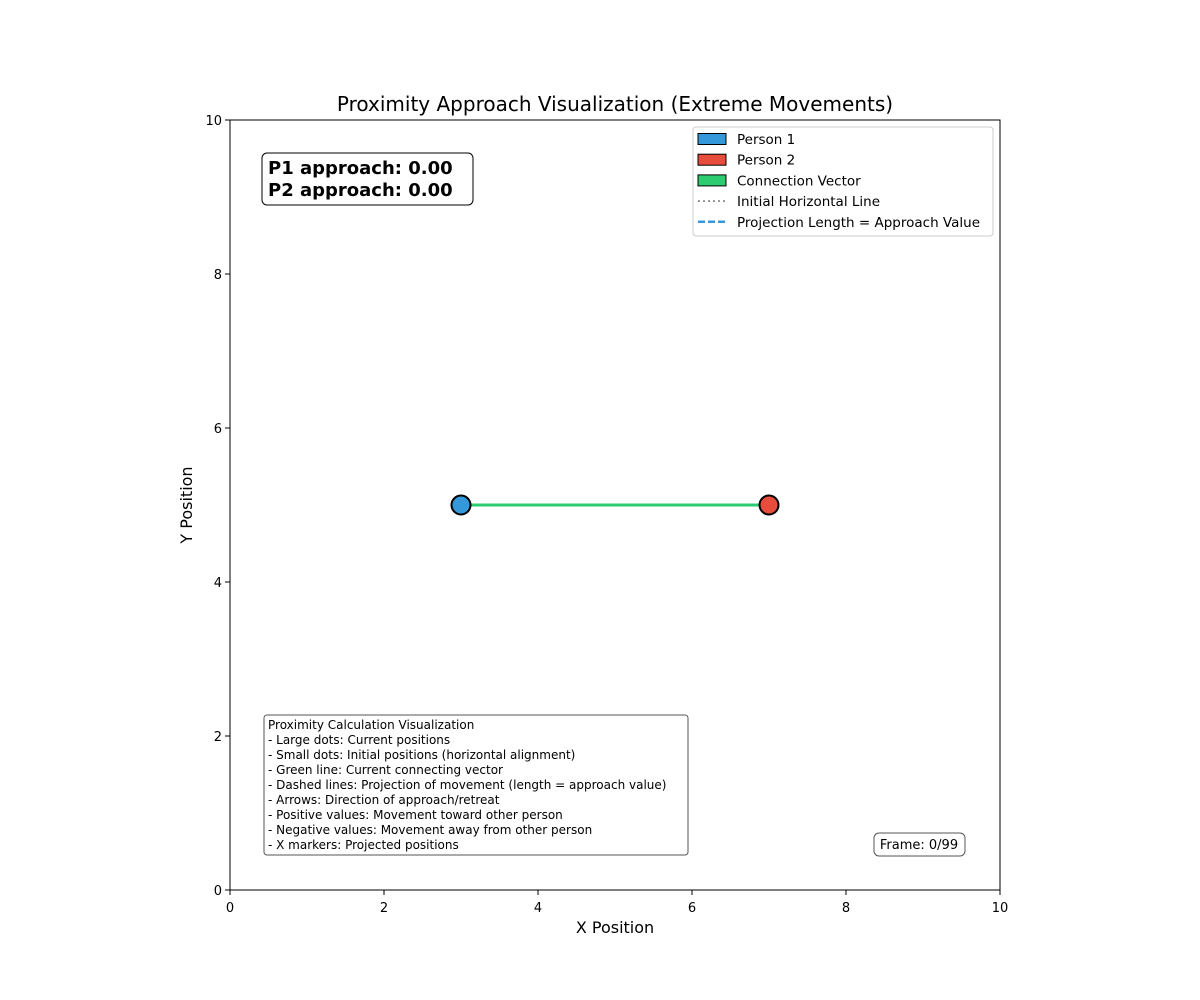 This screenshot has height=1000, width=1200. Describe the element at coordinates (218, 275) in the screenshot. I see `y-tick-label: 8` at that location.